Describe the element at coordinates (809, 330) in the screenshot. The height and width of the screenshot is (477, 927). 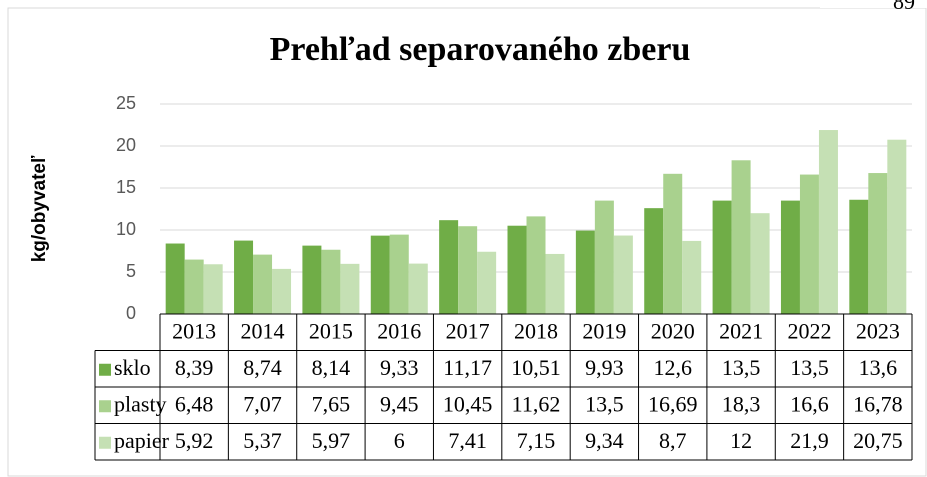
I see `x-tick-label: 2022` at that location.